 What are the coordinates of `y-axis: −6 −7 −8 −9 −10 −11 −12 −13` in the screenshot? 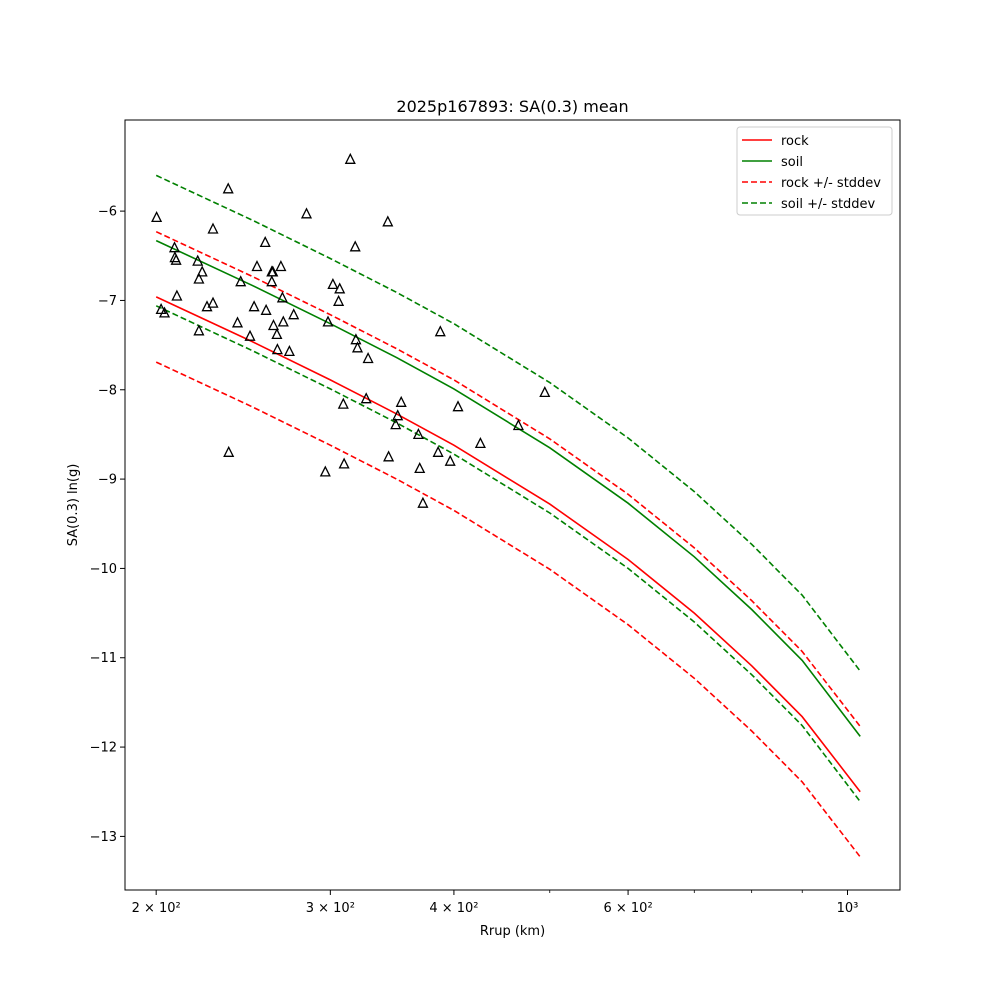 It's located at (107, 525).